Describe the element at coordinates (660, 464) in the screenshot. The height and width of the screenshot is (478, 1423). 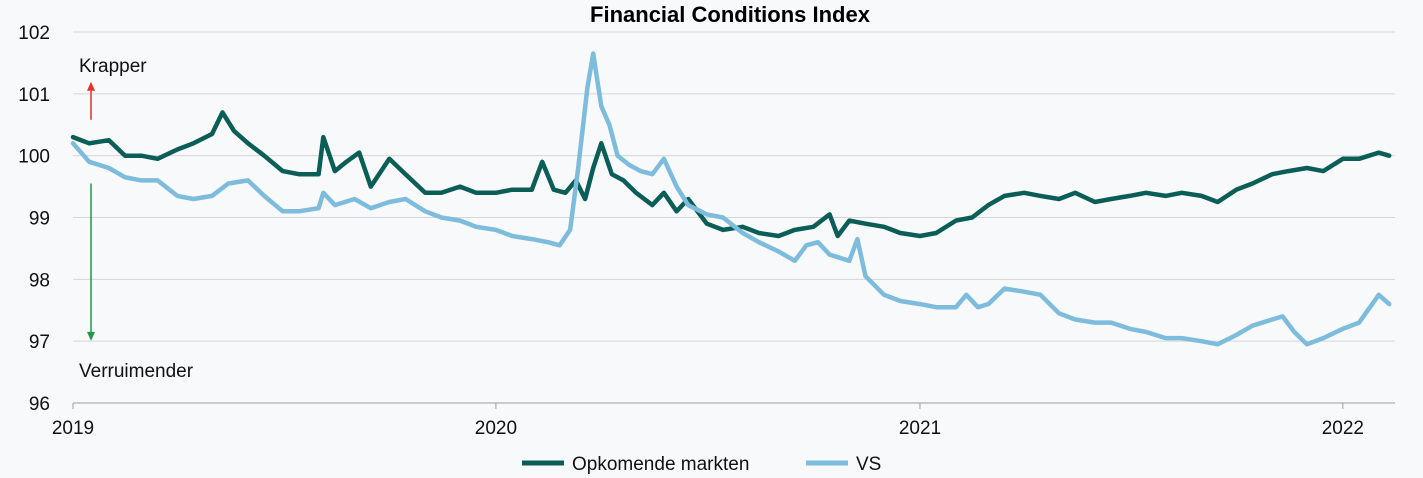
I see `legend-label-0: Opkomende markten` at that location.